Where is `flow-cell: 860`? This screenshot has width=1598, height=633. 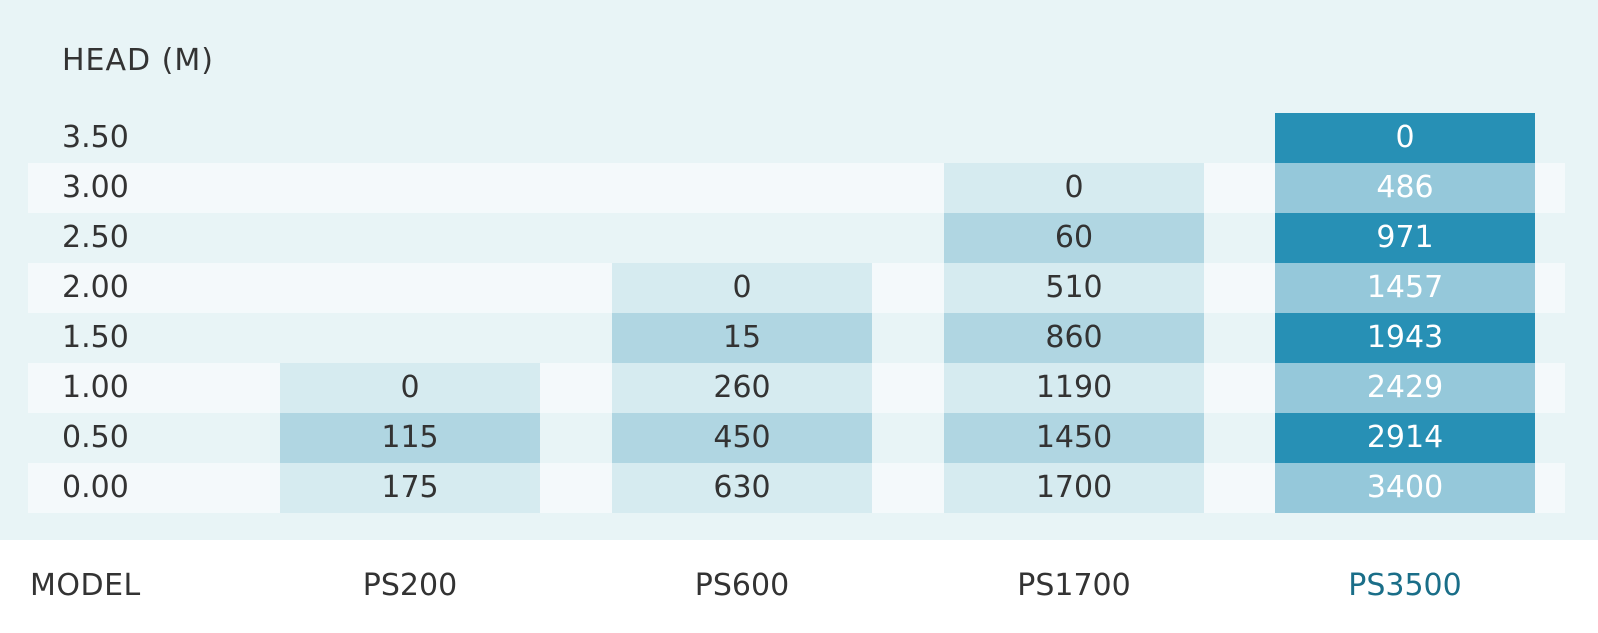
flow-cell: 860 is located at coordinates (1074, 338).